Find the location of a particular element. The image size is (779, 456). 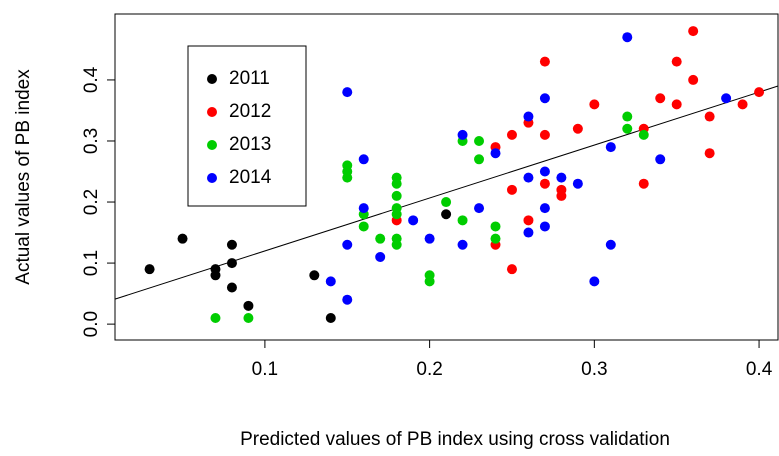

x-tick-label: 0.4 is located at coordinates (759, 369).